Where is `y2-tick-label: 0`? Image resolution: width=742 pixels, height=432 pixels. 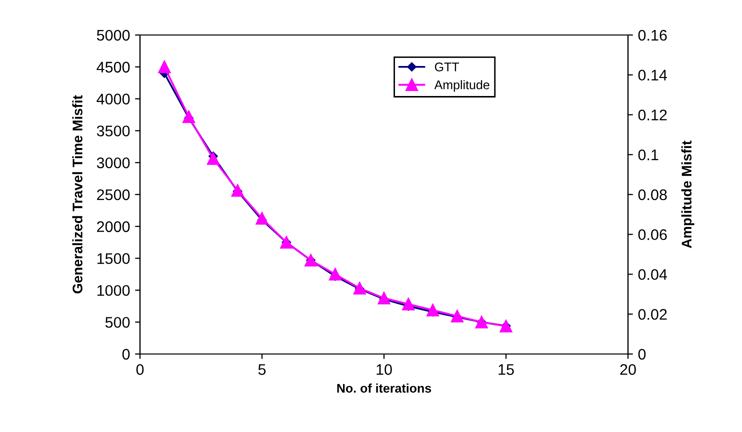
y2-tick-label: 0 is located at coordinates (642, 354).